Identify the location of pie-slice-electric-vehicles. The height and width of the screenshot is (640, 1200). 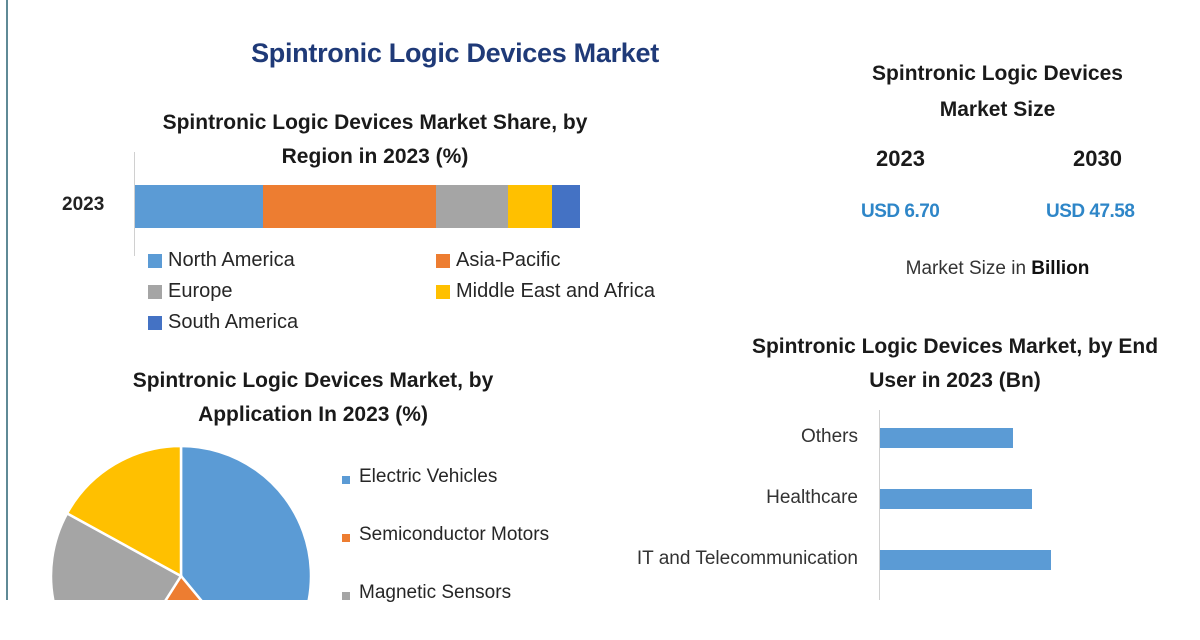
(246, 522).